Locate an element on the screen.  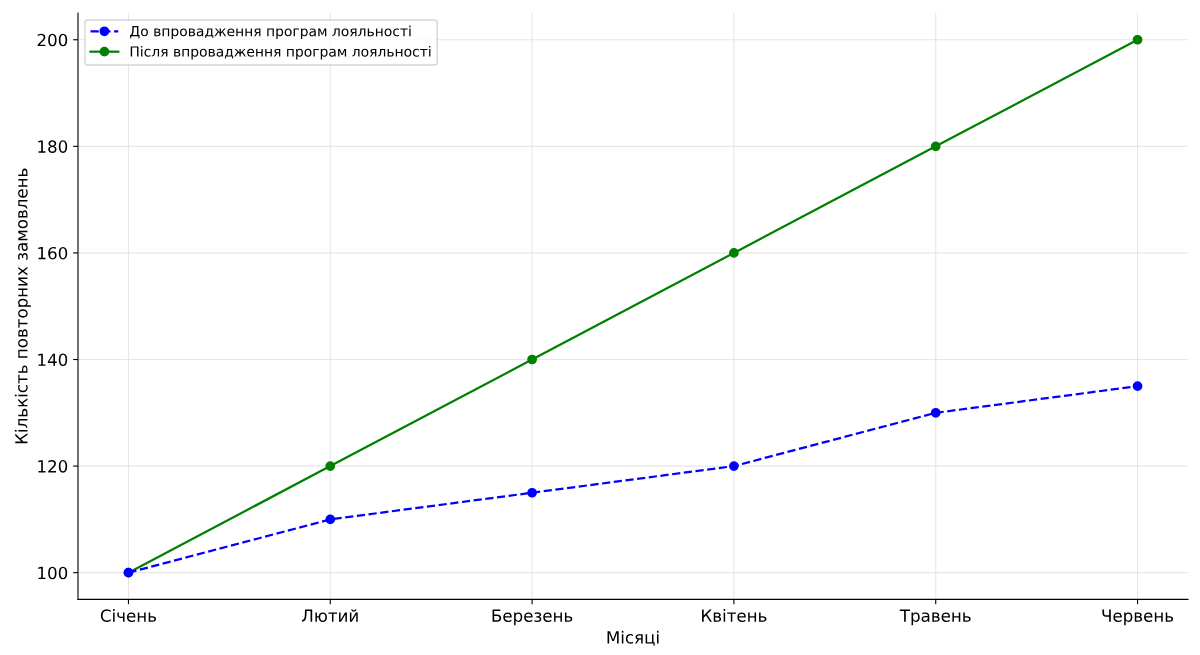
x-tick-label: Лютий is located at coordinates (329, 615).